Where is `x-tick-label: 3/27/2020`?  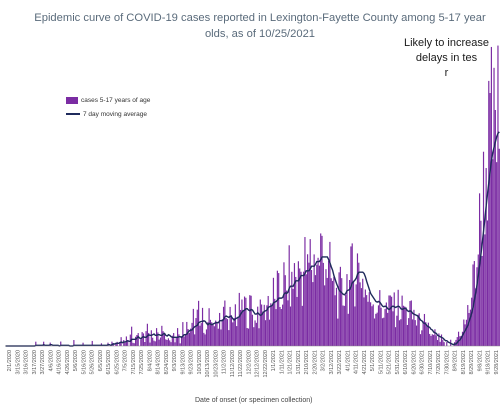 x-tick-label: 3/27/2020 is located at coordinates (43, 362).